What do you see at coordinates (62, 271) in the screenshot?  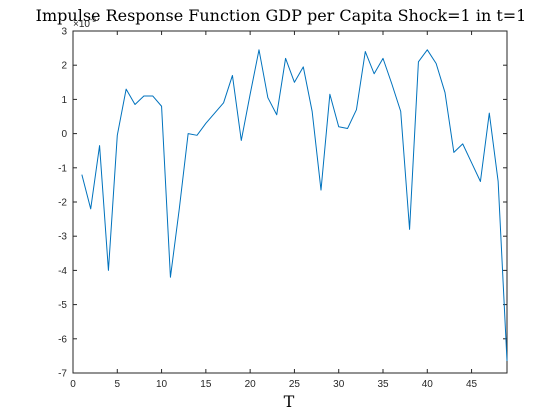 I see `y-tick-label: -4` at bounding box center [62, 271].